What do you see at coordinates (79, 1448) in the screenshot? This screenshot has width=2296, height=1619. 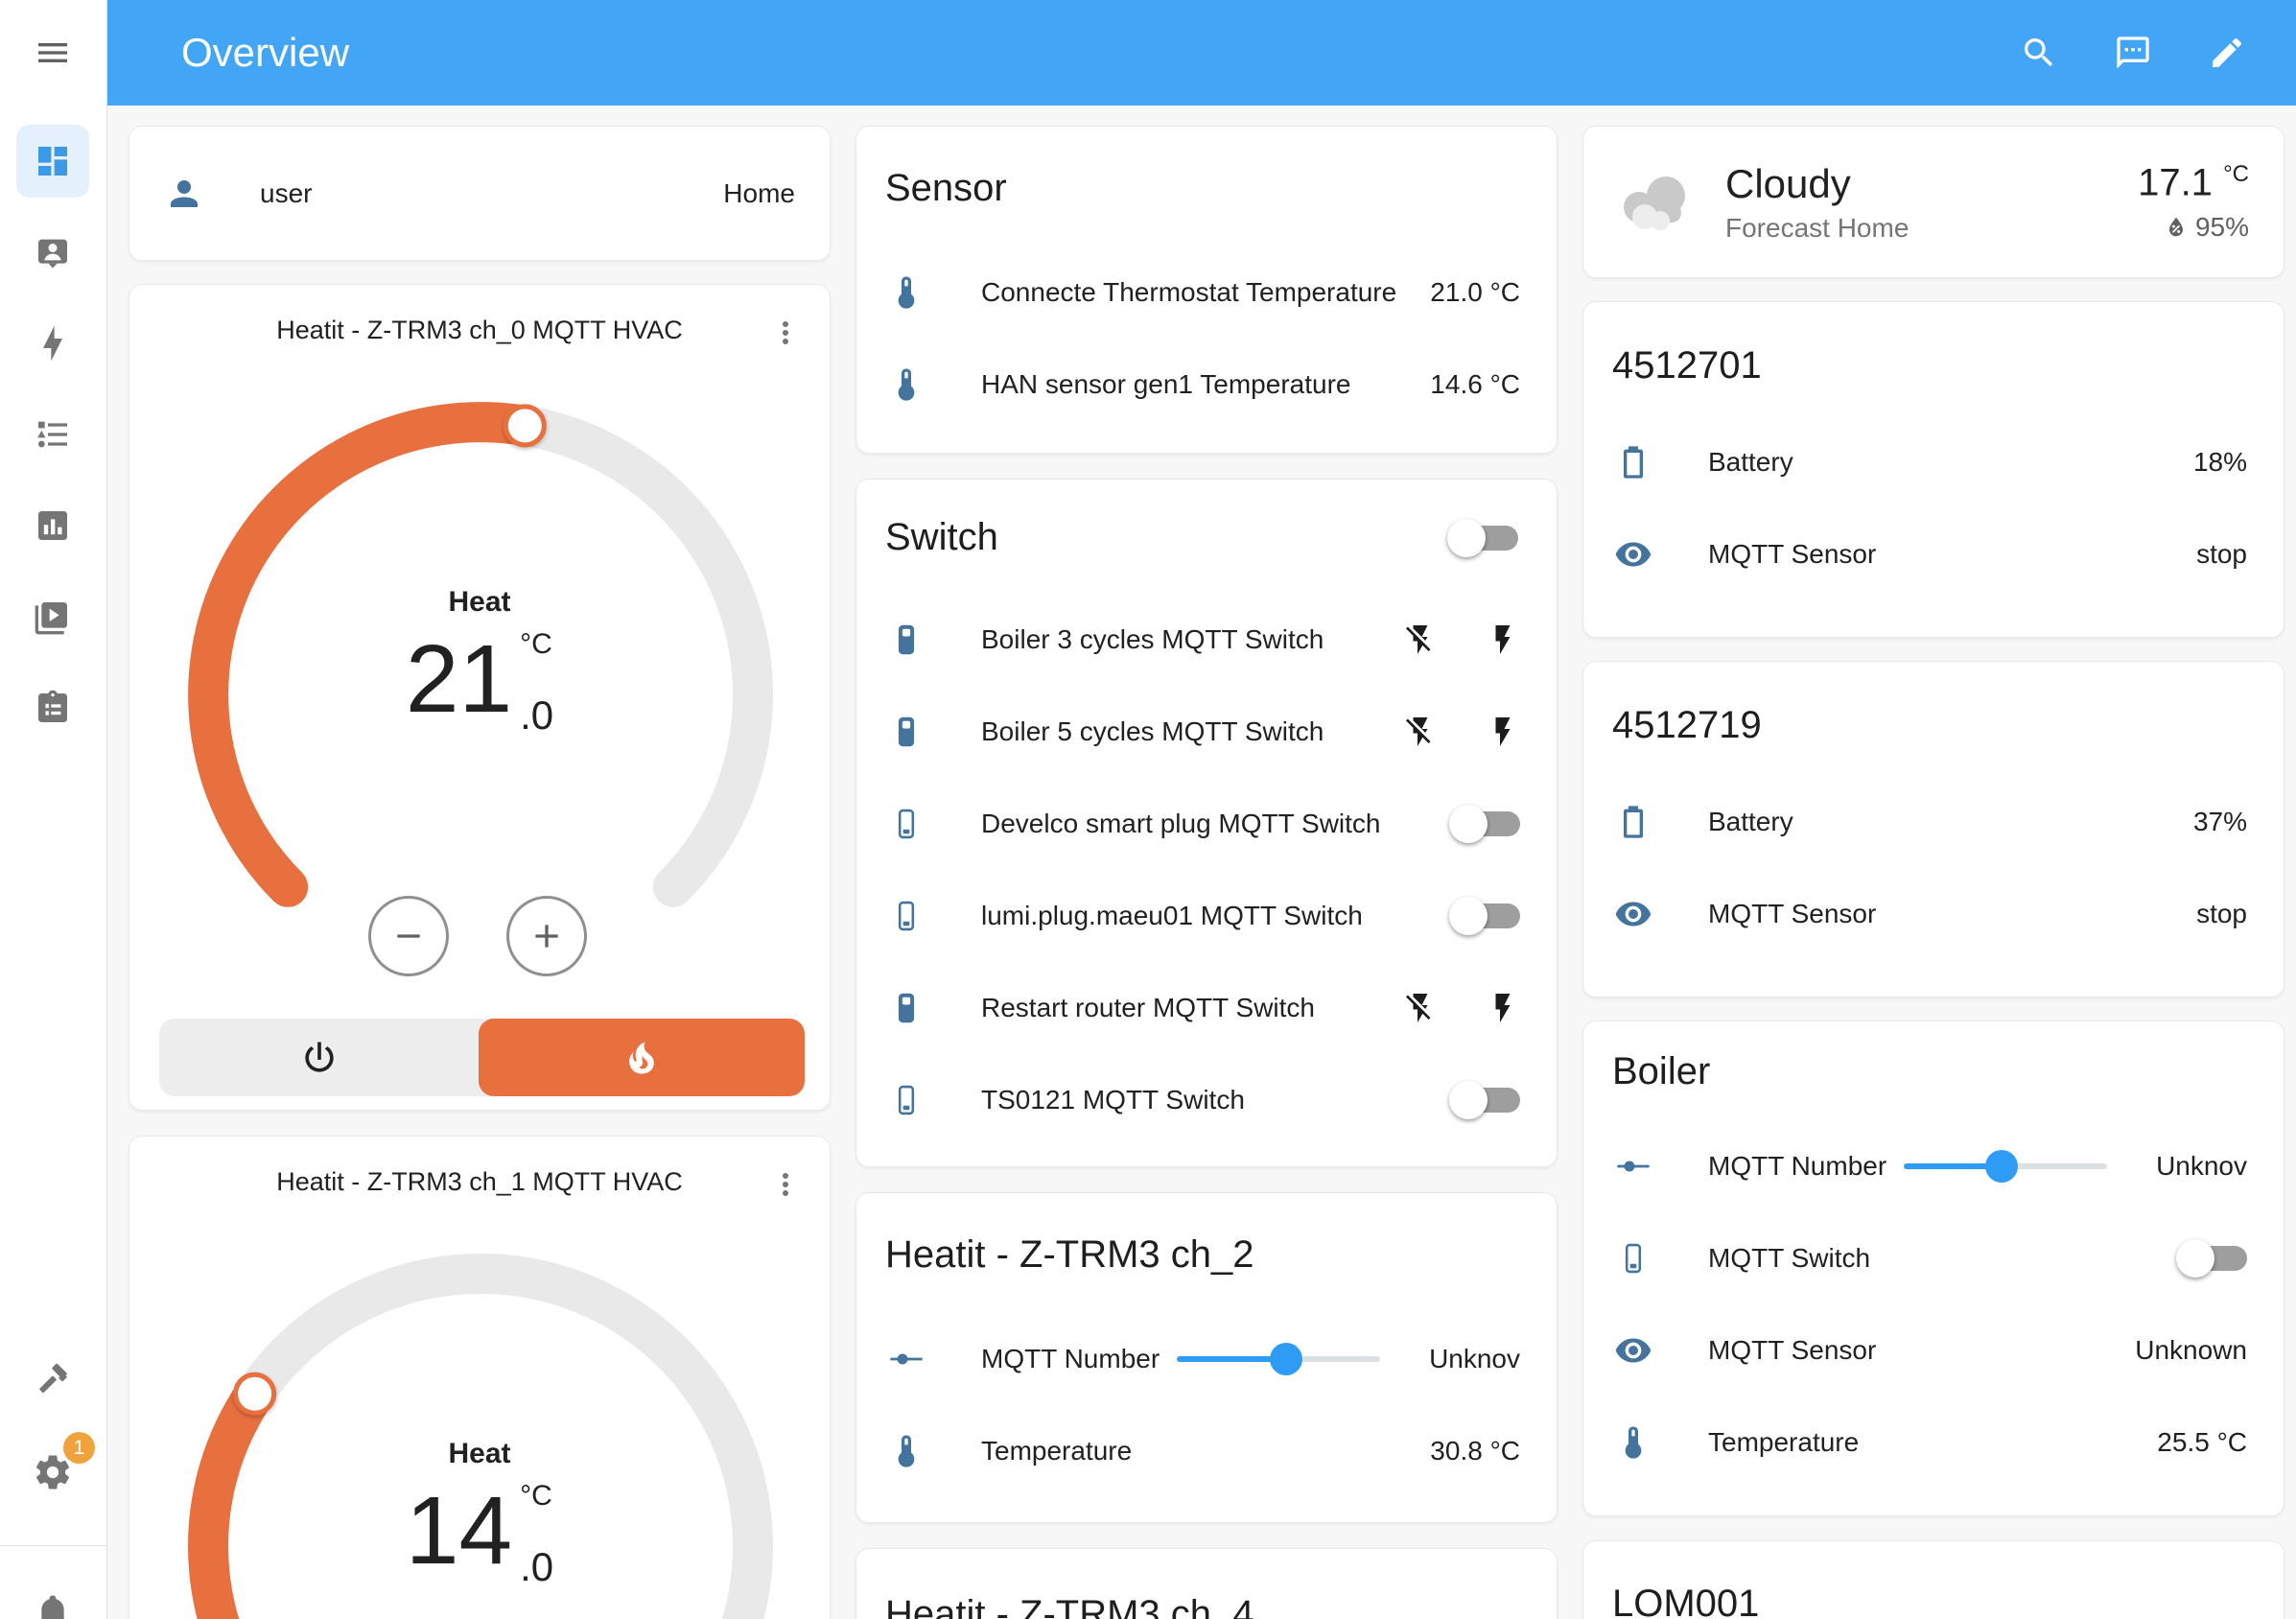 I see `settings-badge: 1` at bounding box center [79, 1448].